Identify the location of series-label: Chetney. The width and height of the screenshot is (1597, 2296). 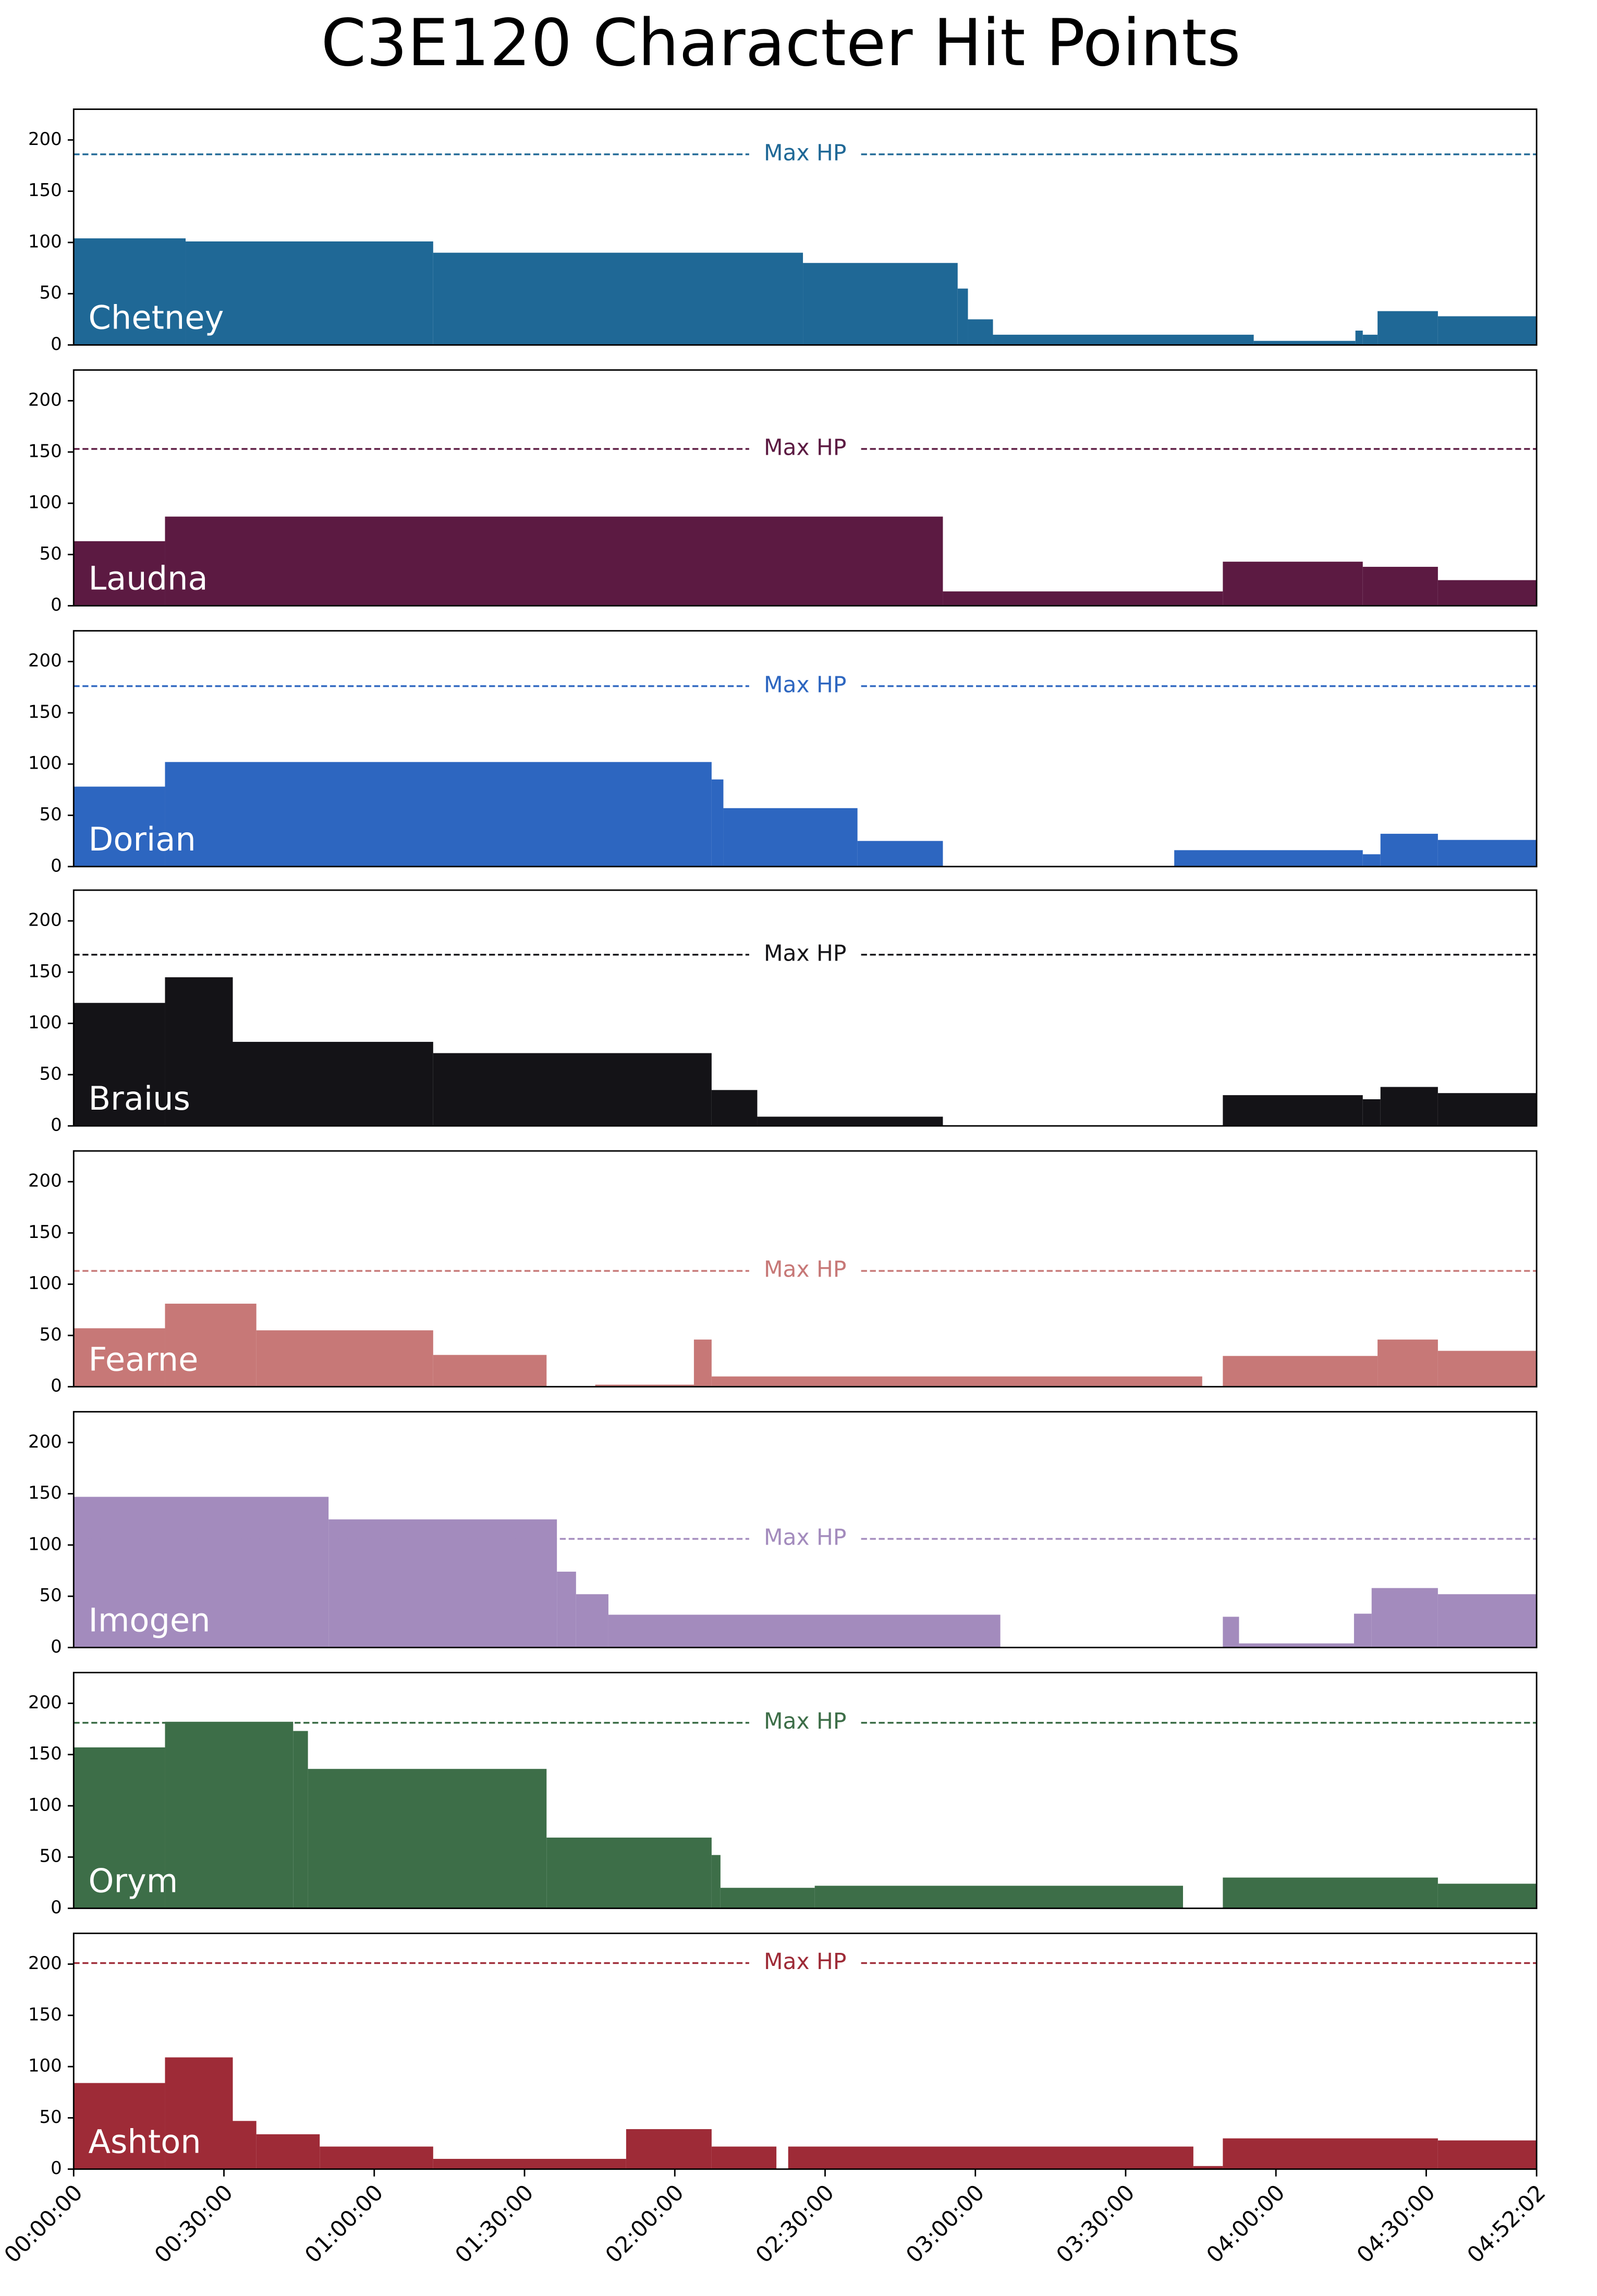
(156, 318).